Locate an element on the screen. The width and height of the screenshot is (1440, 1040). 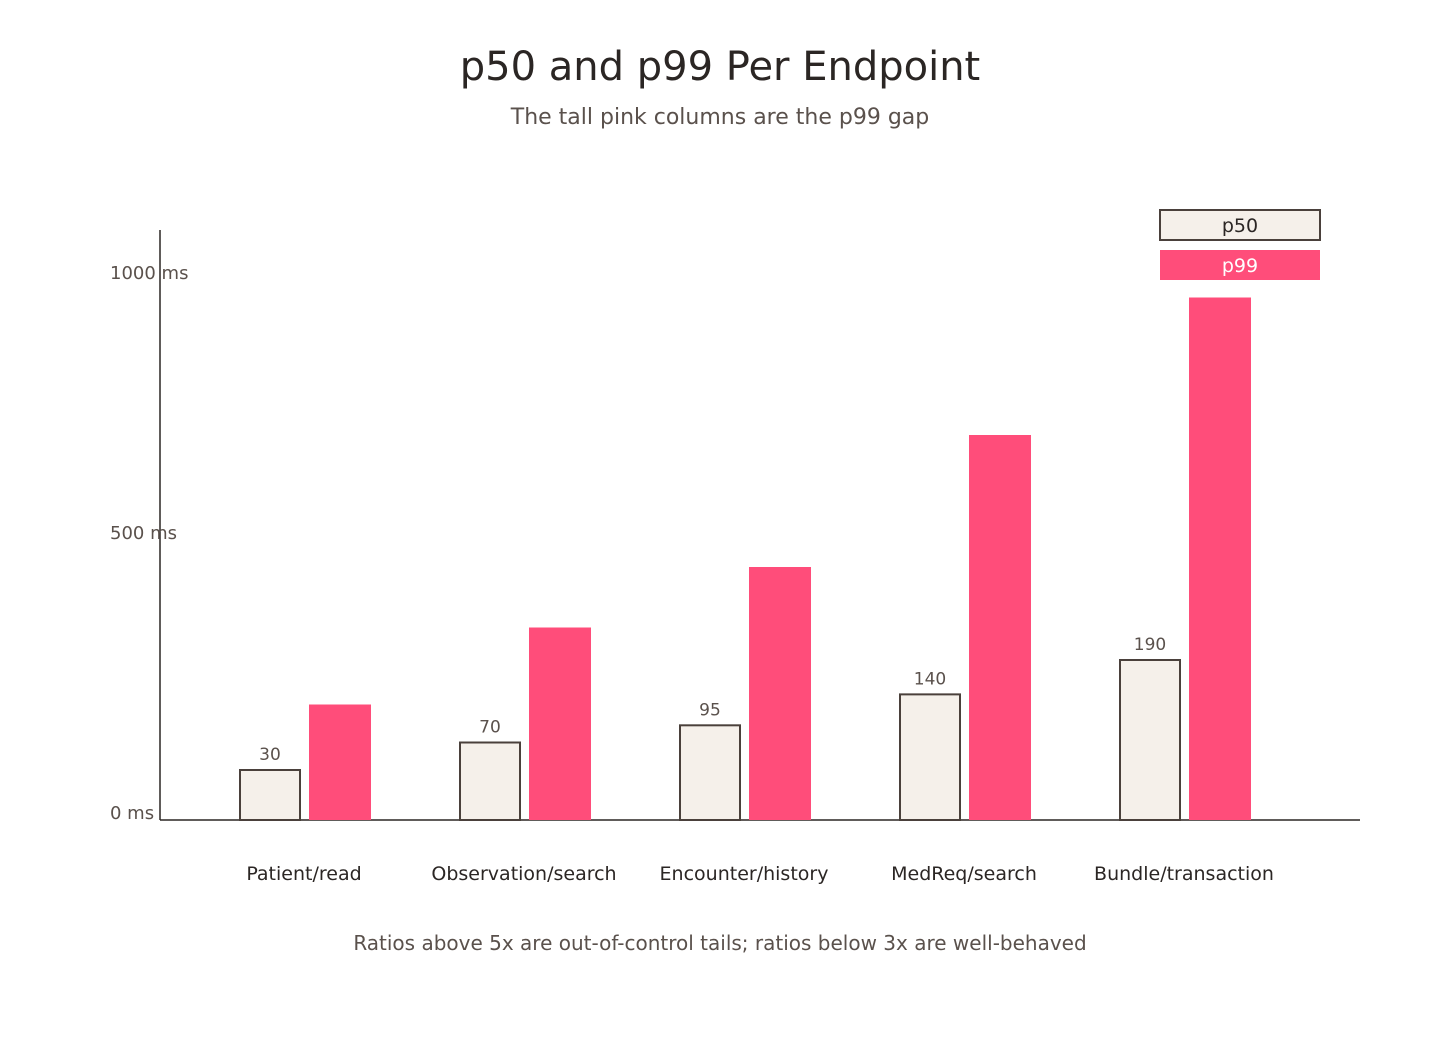
bar-p50-patient-read is located at coordinates (270, 795).